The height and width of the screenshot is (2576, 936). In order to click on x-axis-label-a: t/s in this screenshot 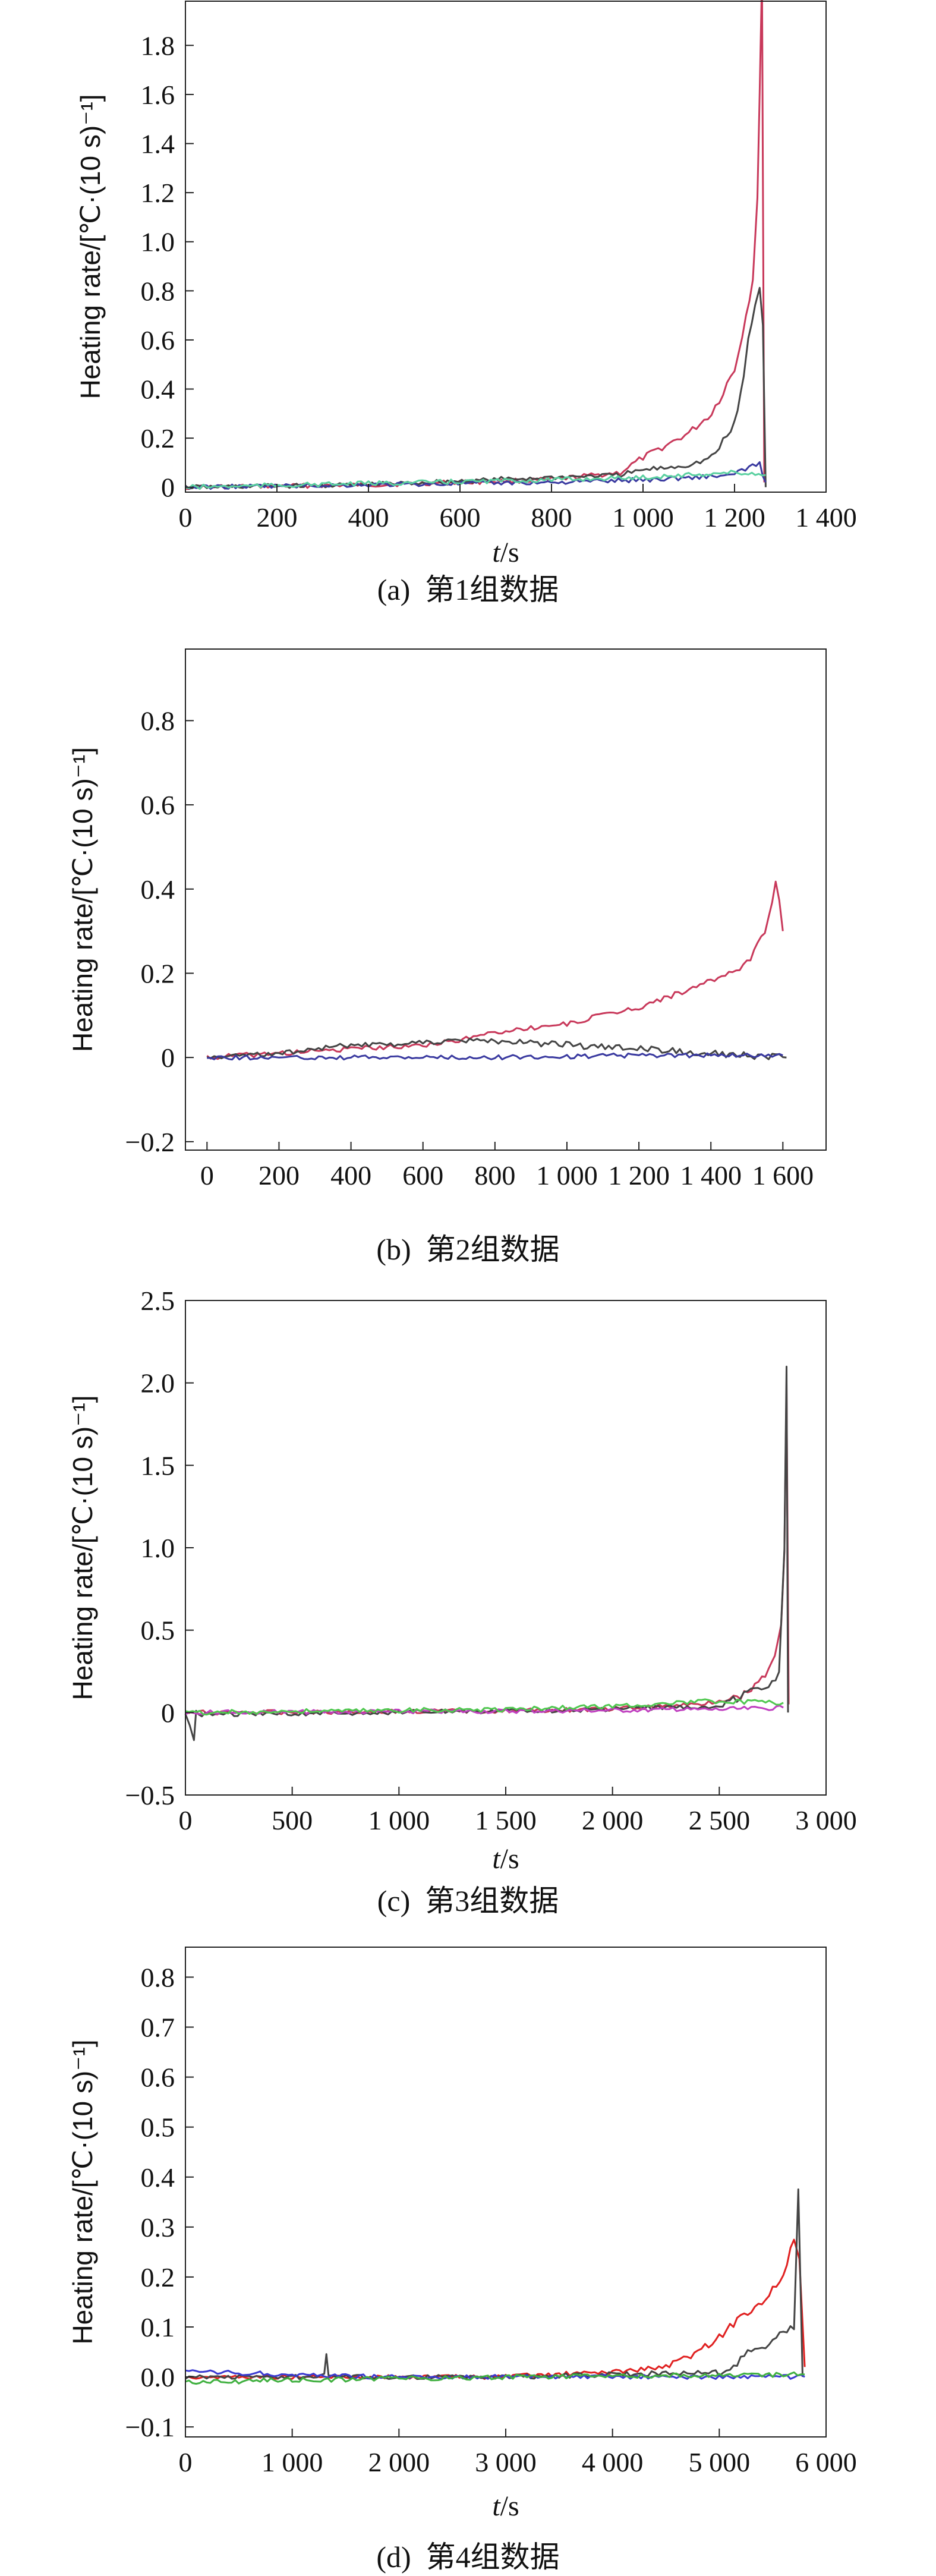, I will do `click(505, 552)`.